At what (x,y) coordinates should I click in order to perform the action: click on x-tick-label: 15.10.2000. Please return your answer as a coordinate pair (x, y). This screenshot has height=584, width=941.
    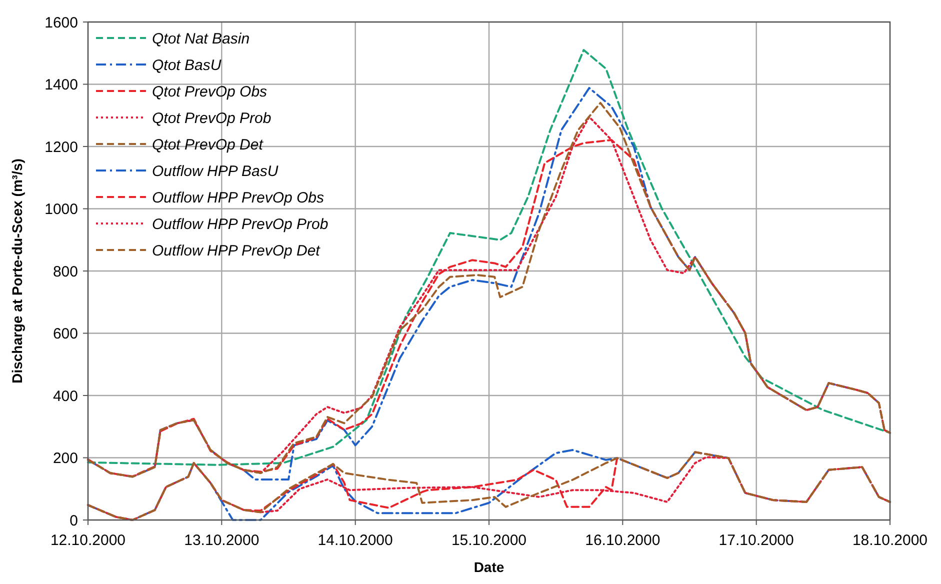
    Looking at the image, I should click on (489, 540).